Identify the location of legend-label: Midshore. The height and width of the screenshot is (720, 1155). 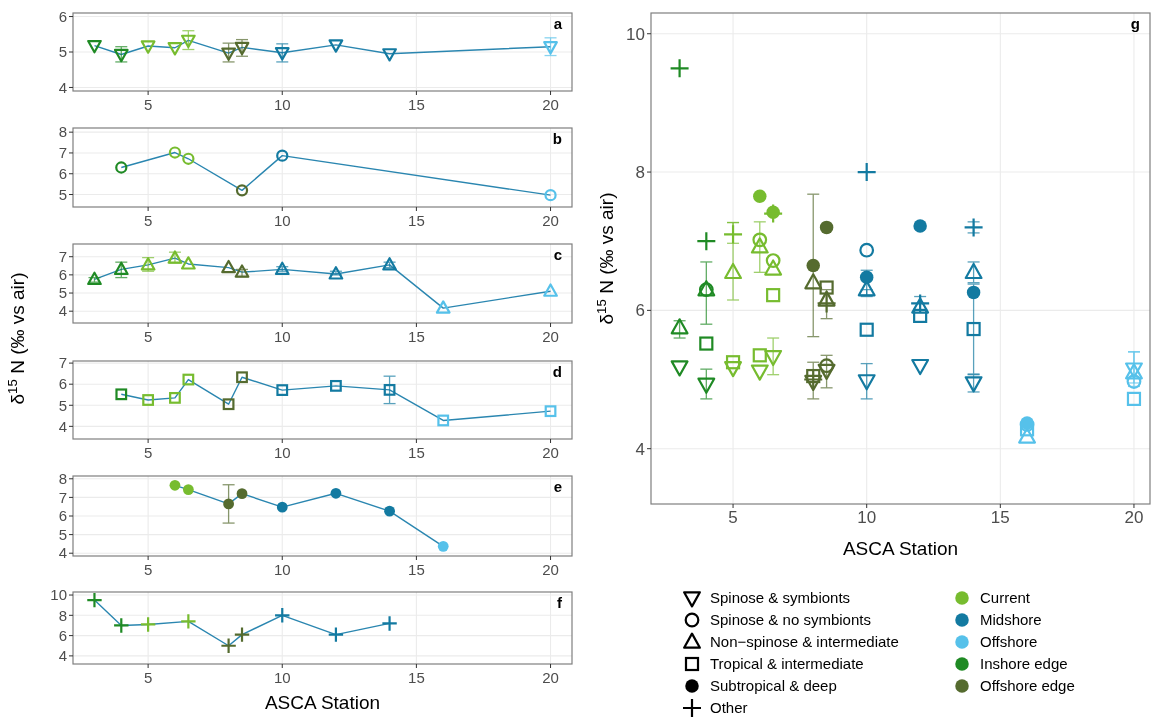
(1011, 620).